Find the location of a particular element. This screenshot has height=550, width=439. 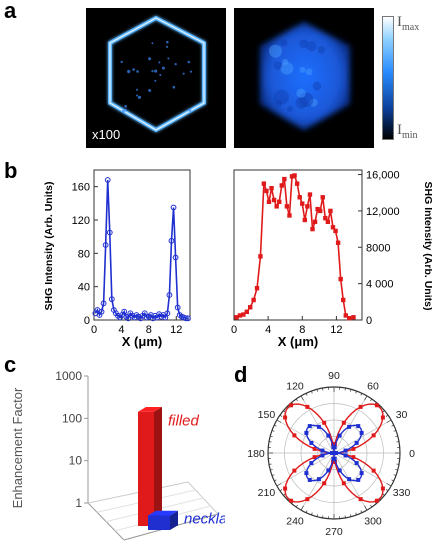

y-tick-label: 0 is located at coordinates (87, 321).